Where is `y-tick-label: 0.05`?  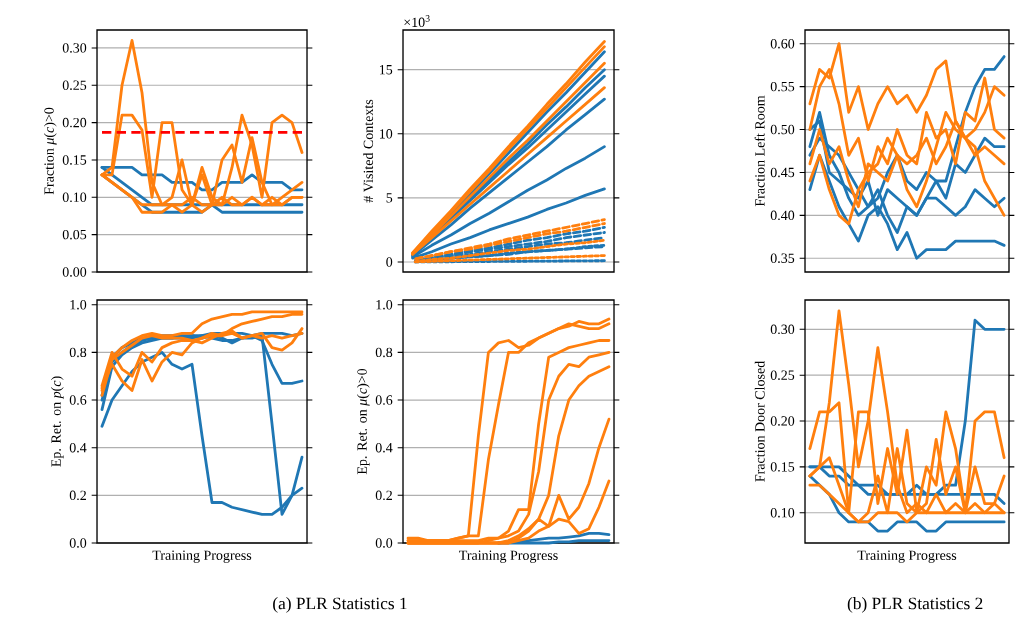
y-tick-label: 0.05 is located at coordinates (74, 234).